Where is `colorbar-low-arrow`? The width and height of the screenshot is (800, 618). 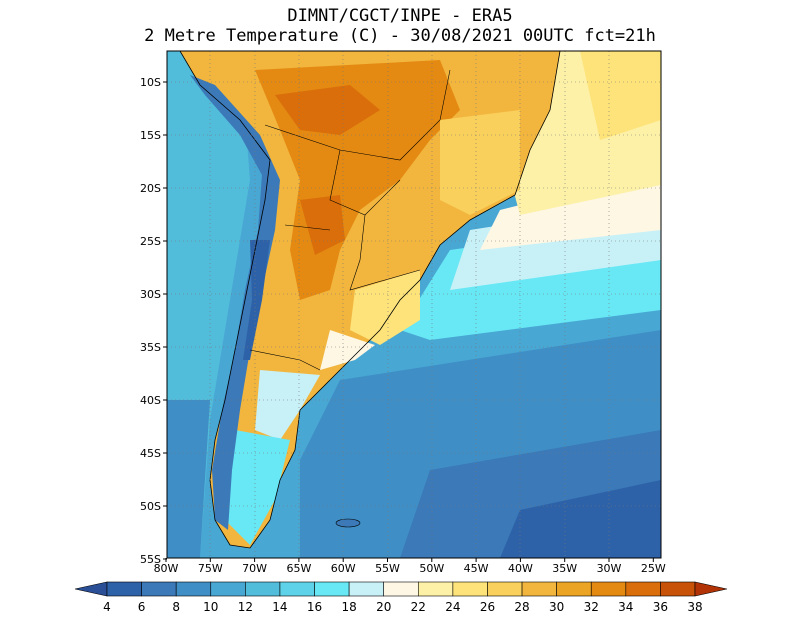
colorbar-low-arrow is located at coordinates (91, 589).